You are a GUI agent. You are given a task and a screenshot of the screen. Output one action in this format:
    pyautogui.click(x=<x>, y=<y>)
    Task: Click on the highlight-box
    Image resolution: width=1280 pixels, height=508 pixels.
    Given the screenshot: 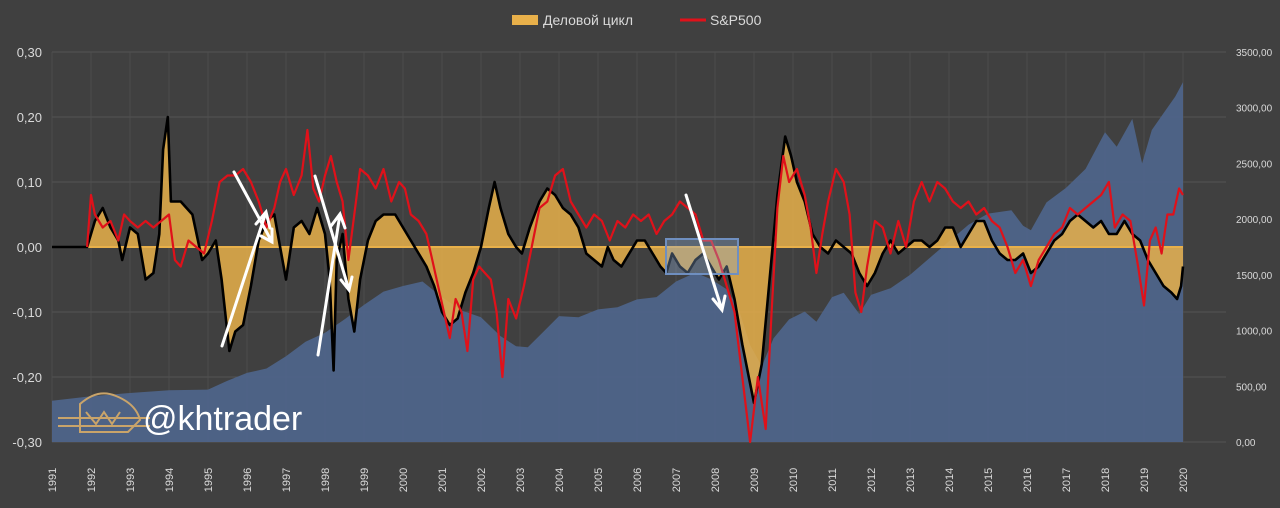 What is the action you would take?
    pyautogui.click(x=702, y=256)
    